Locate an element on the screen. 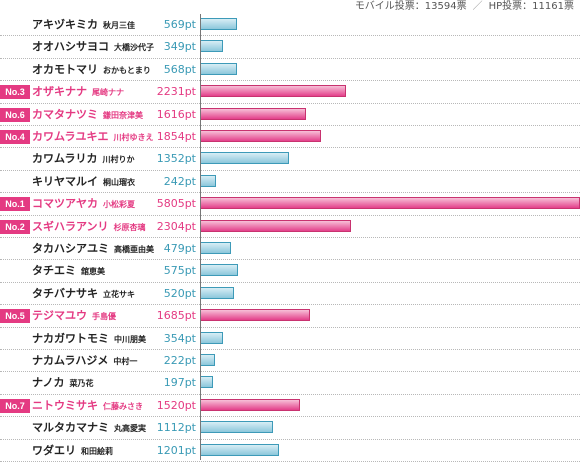  name-katakana: テジマユウ is located at coordinates (59, 316).